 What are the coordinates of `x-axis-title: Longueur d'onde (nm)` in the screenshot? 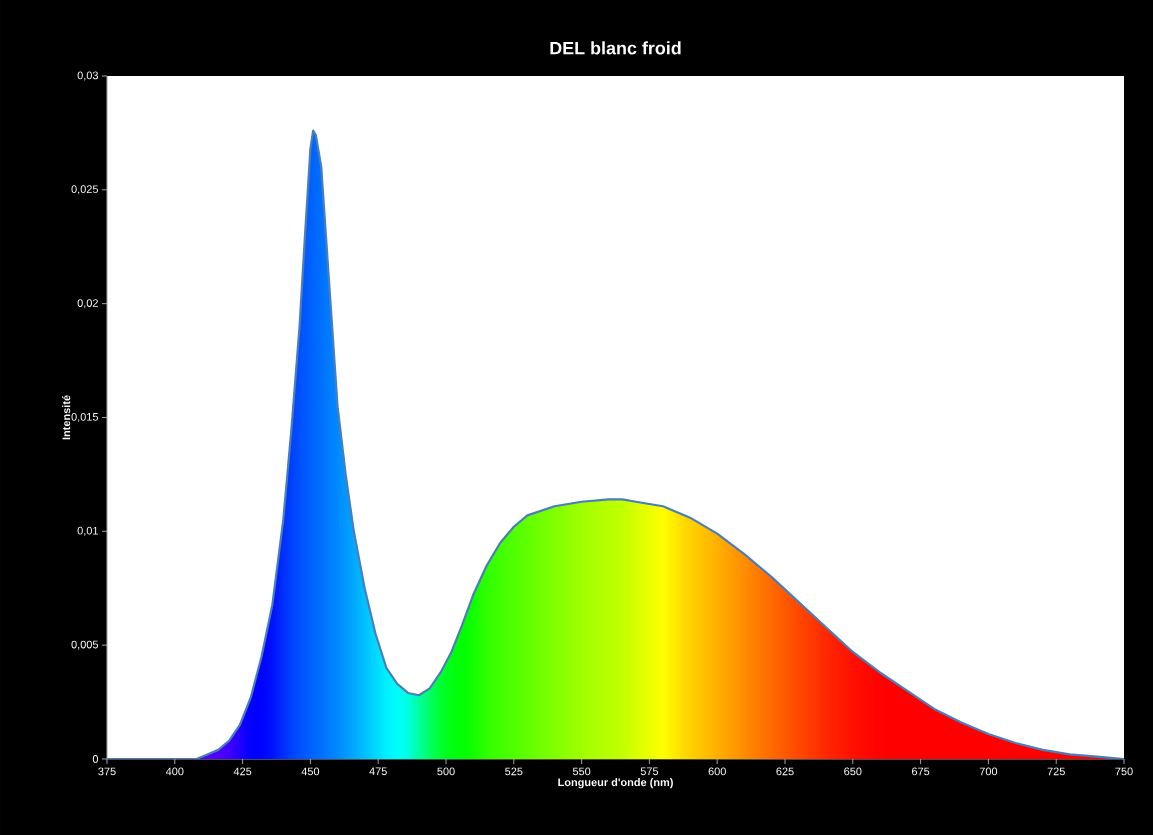 It's located at (615, 783).